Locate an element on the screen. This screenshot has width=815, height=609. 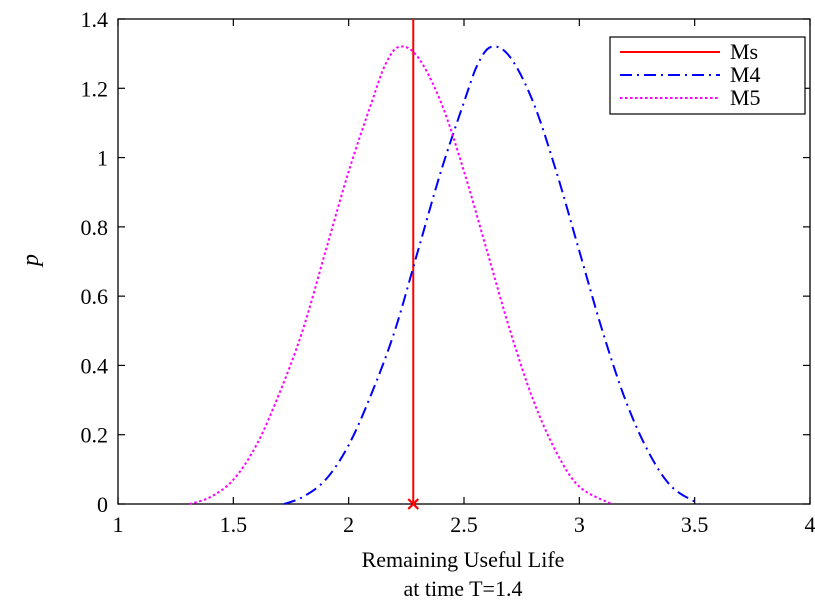
legend-label-m4: M4 is located at coordinates (745, 74).